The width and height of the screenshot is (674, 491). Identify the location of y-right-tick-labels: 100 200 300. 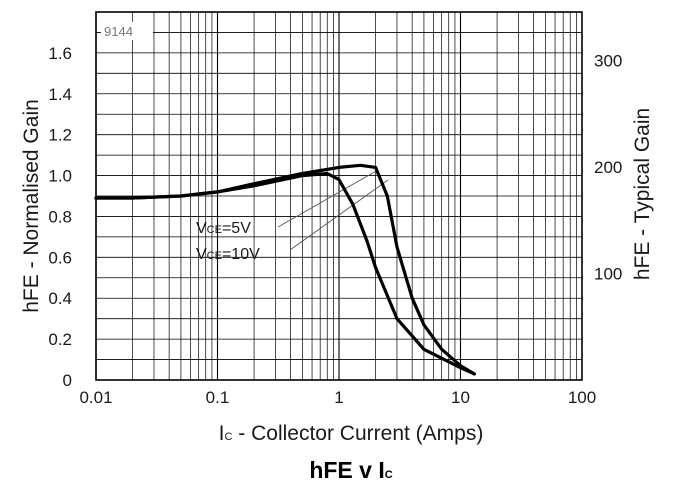
(608, 168).